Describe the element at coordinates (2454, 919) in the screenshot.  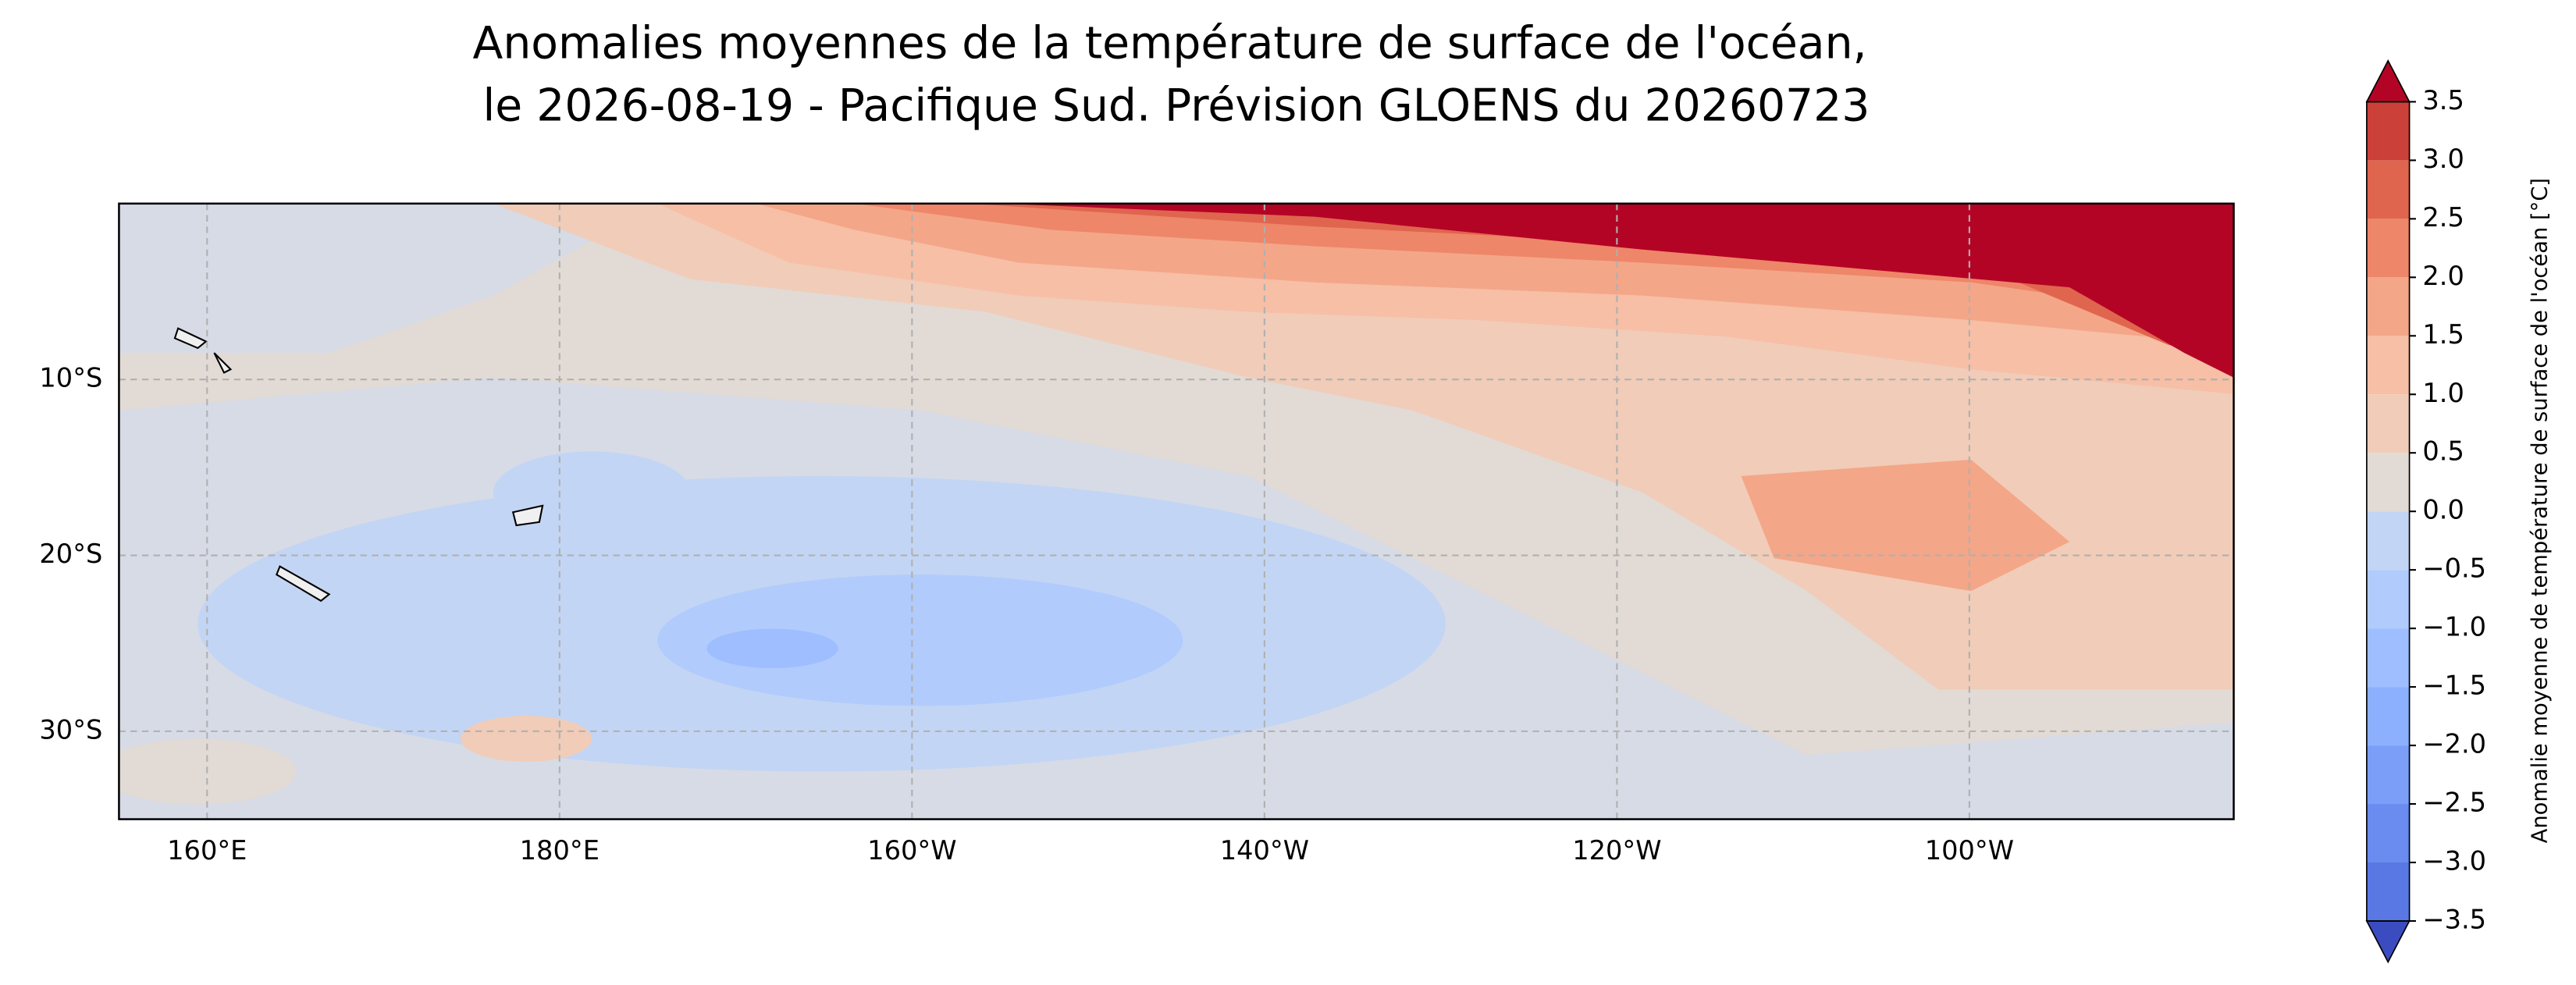
I see `colorbar-tick-label: −3.5` at that location.